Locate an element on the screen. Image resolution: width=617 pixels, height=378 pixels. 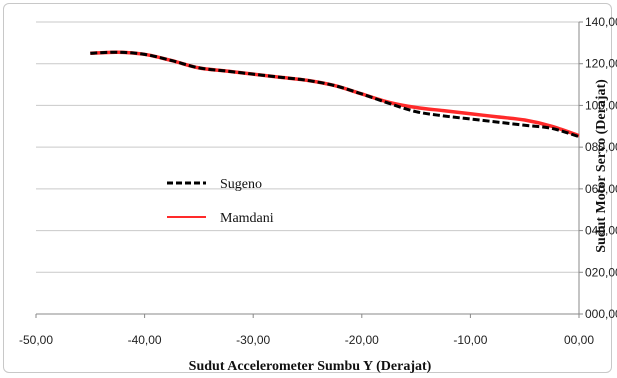
y-tick-label: 040,00 is located at coordinates (601, 231).